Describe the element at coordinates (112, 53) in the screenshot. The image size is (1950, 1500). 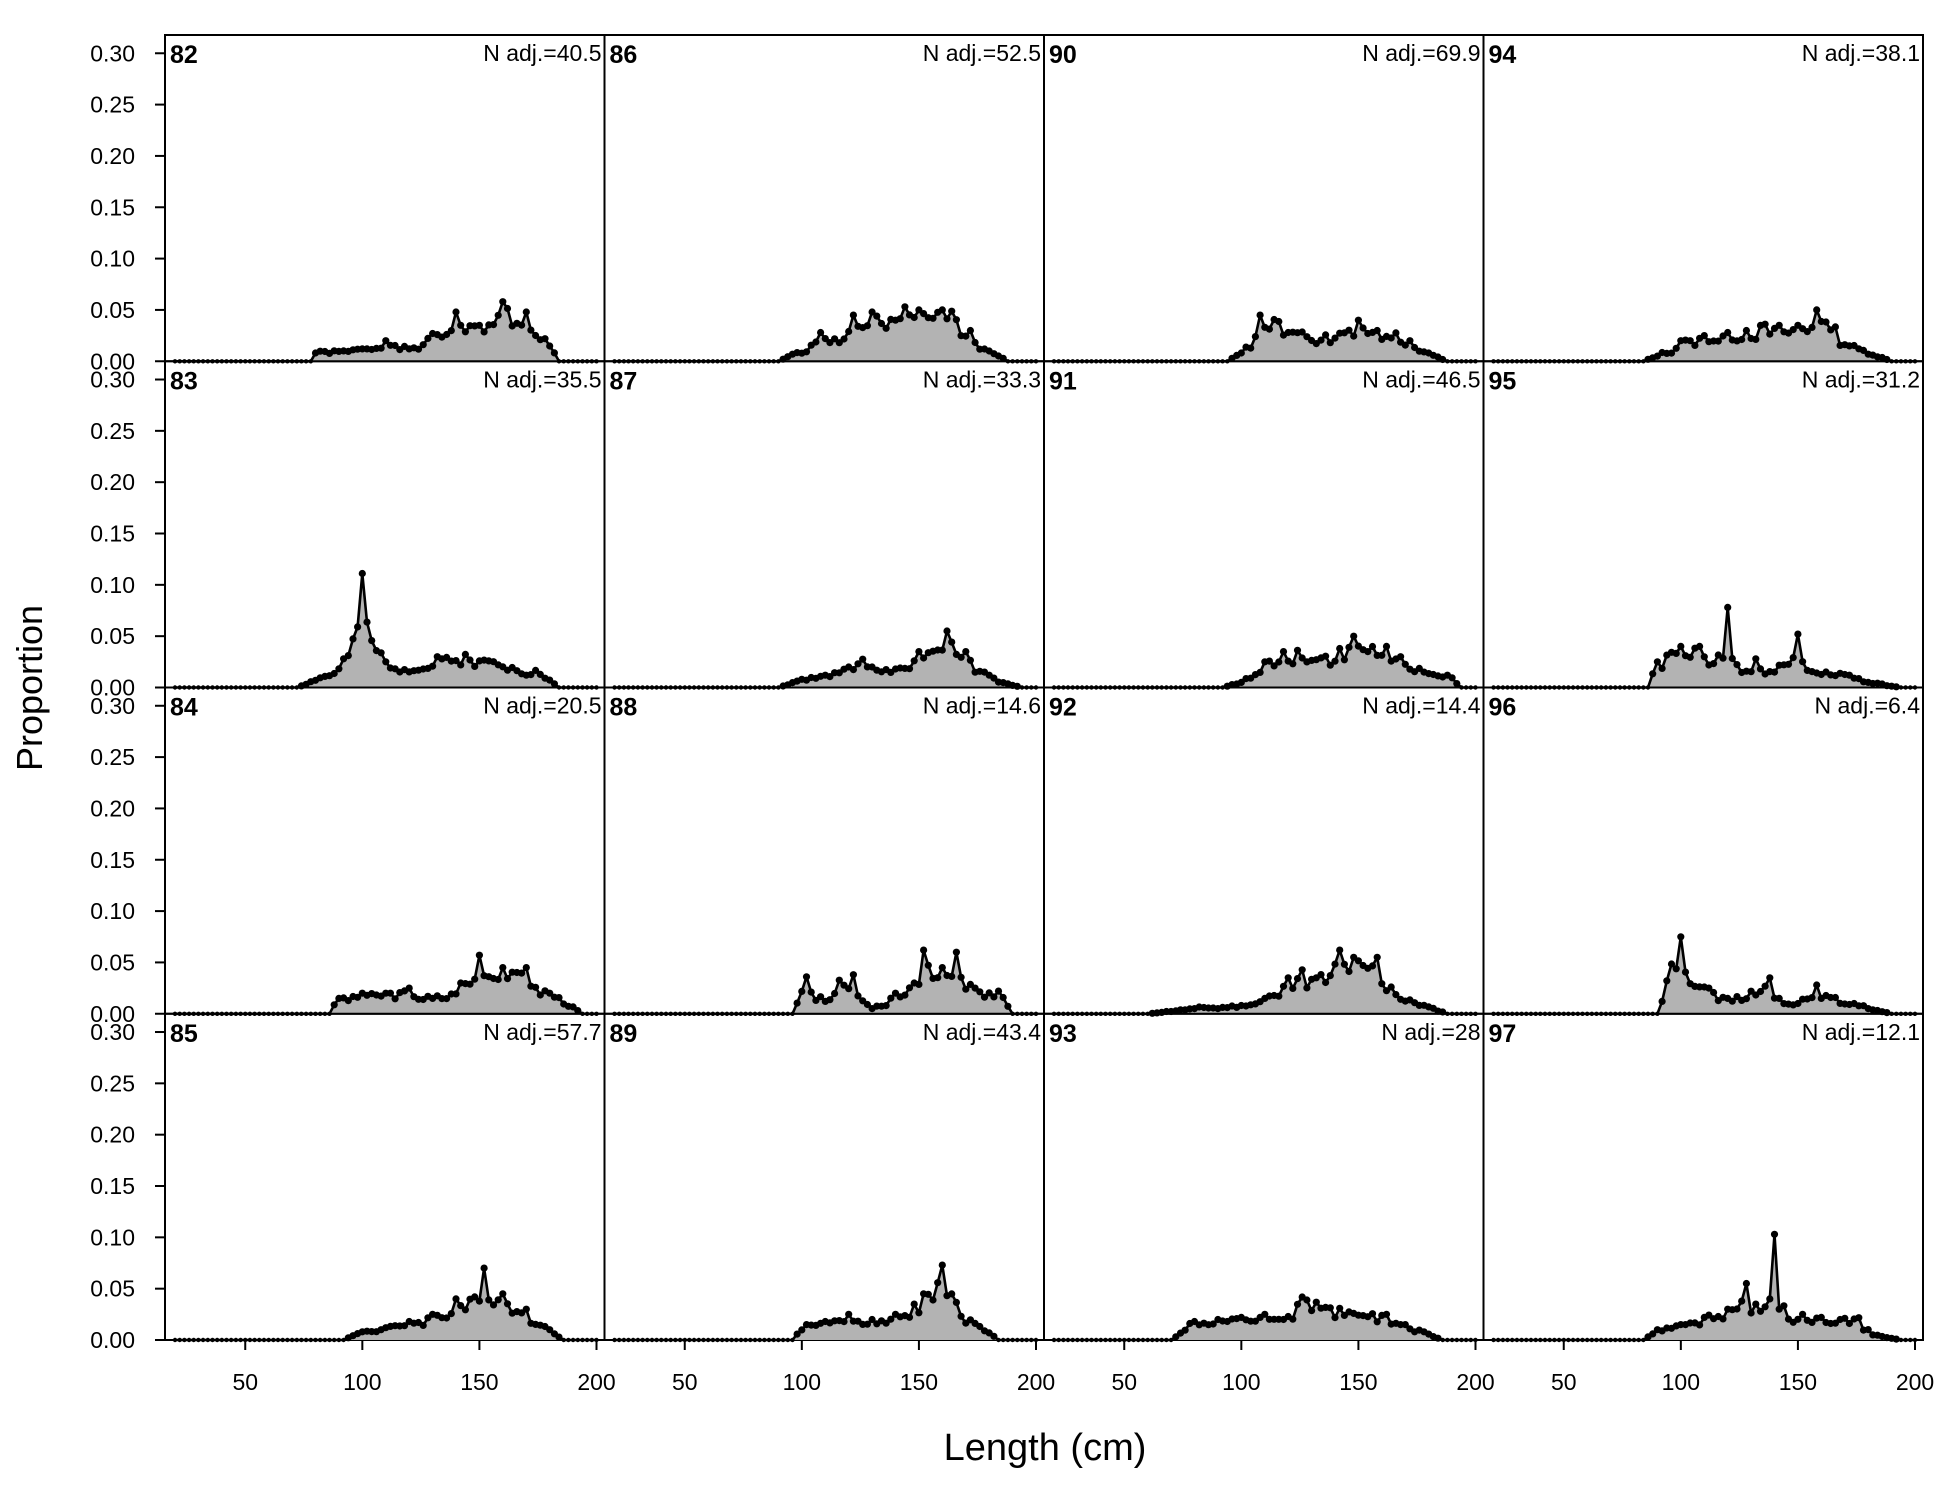
I see `y-tick-label: 0.30` at that location.